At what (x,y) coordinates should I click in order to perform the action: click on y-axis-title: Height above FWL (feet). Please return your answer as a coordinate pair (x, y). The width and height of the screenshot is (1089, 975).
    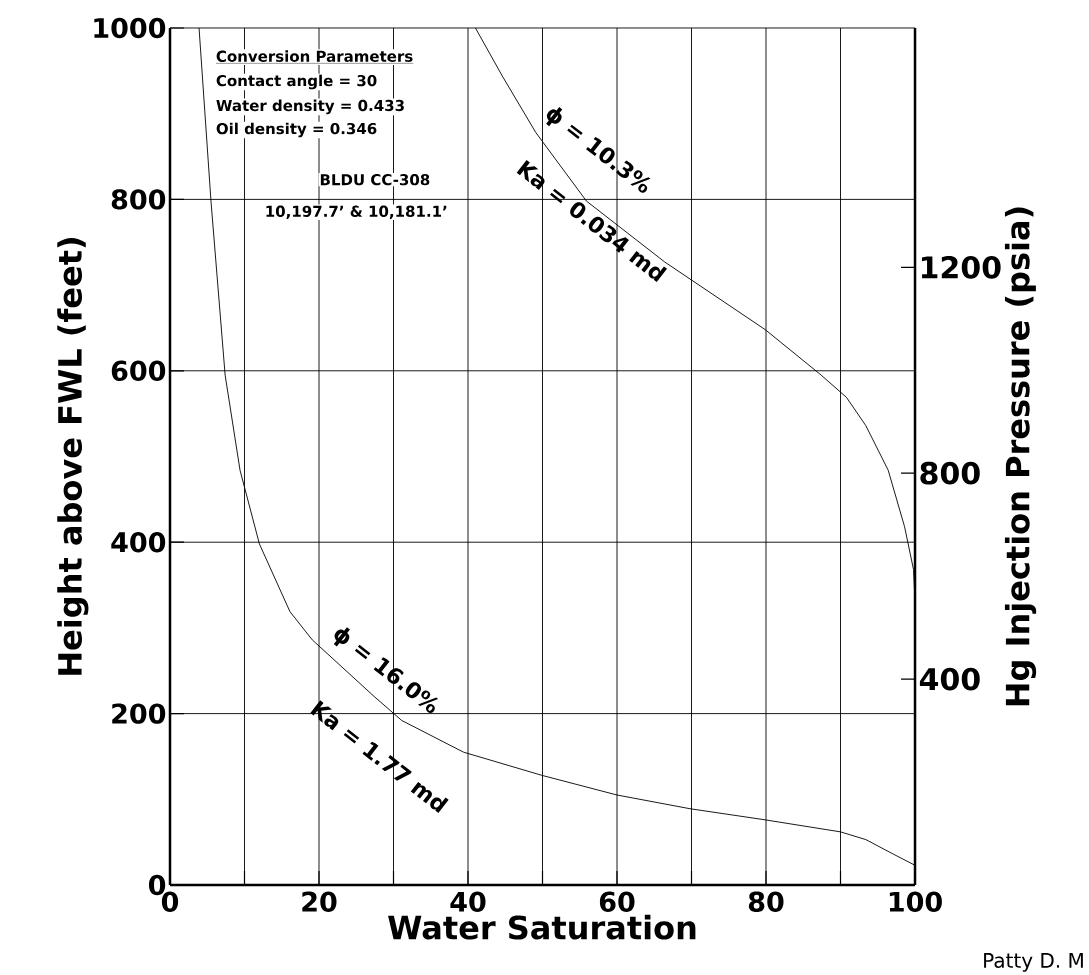
    Looking at the image, I should click on (73, 456).